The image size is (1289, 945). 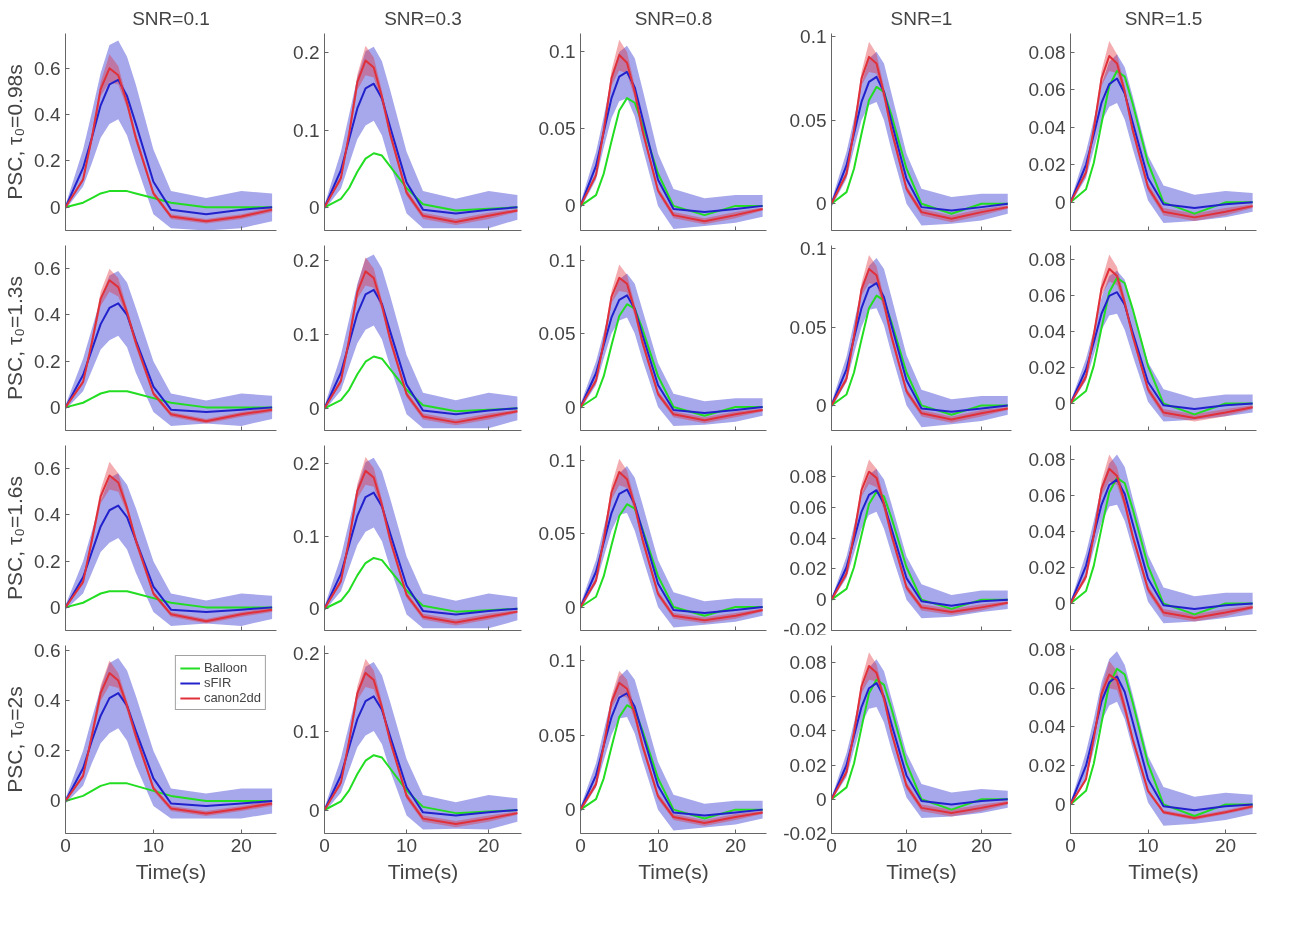 What do you see at coordinates (217, 682) in the screenshot?
I see `legend-label: sFIR` at bounding box center [217, 682].